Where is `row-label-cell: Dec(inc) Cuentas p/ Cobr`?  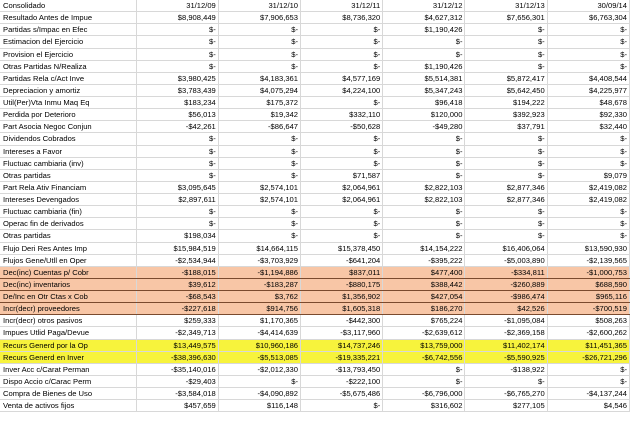
row-label-cell: Dec(inc) Cuentas p/ Cobr is located at coordinates (68, 272).